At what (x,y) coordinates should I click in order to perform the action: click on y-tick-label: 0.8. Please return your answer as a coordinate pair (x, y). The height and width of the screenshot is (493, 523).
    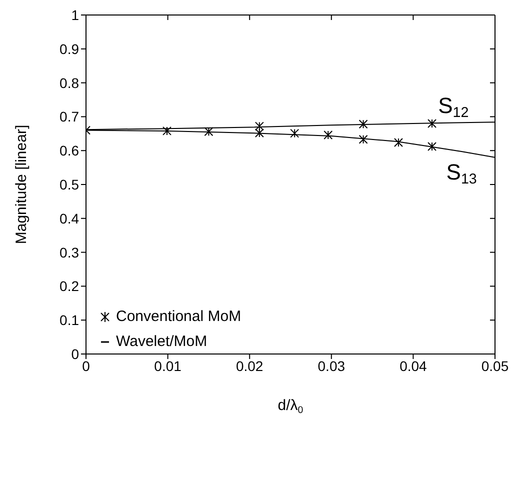
    Looking at the image, I should click on (70, 82).